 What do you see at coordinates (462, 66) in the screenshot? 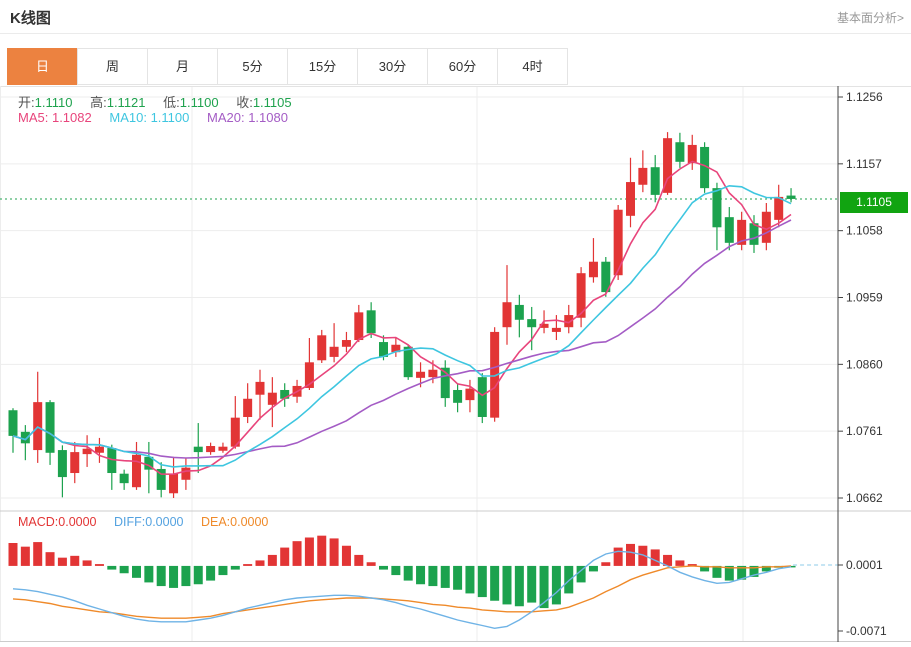
I see `period-tab-6: 60分` at bounding box center [462, 66].